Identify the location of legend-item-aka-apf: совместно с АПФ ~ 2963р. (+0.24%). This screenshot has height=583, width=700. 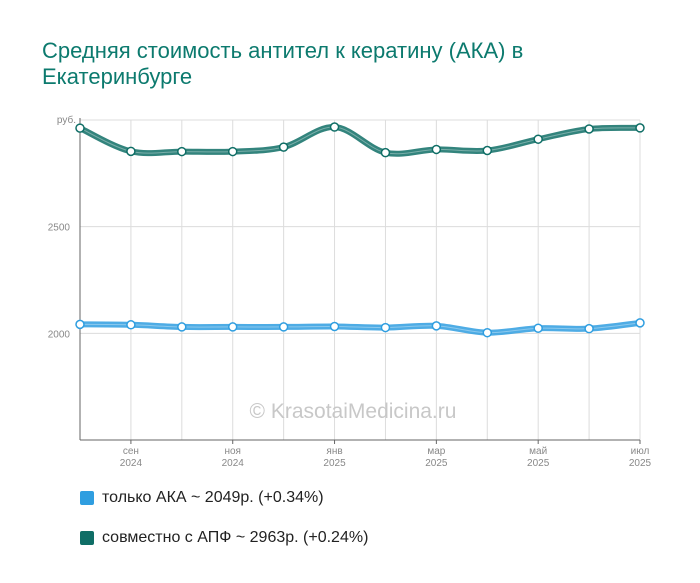
(224, 538).